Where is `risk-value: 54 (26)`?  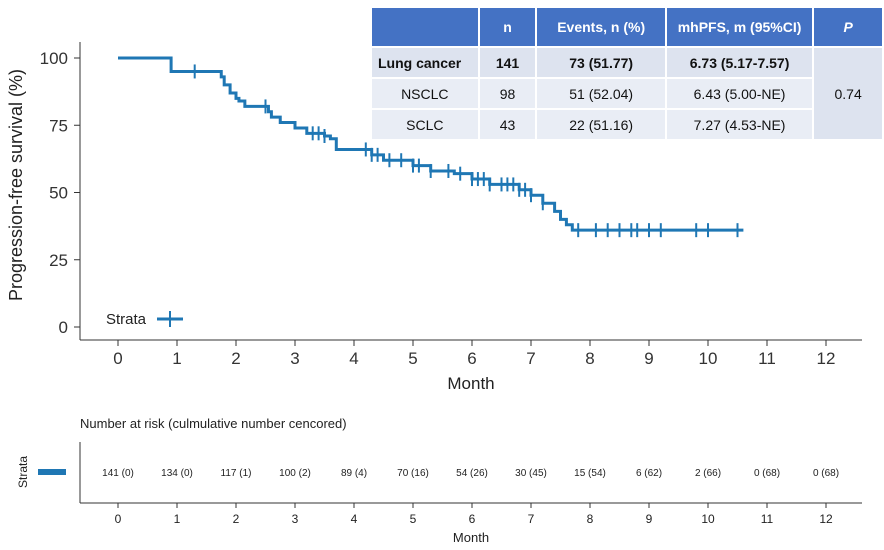 risk-value: 54 (26) is located at coordinates (472, 473).